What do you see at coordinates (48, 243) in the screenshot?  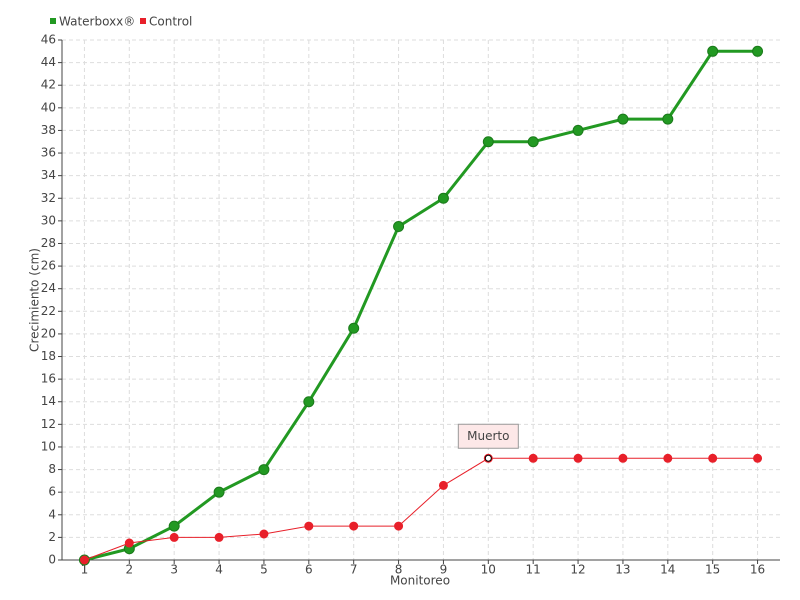 I see `y-tick-label: 28` at bounding box center [48, 243].